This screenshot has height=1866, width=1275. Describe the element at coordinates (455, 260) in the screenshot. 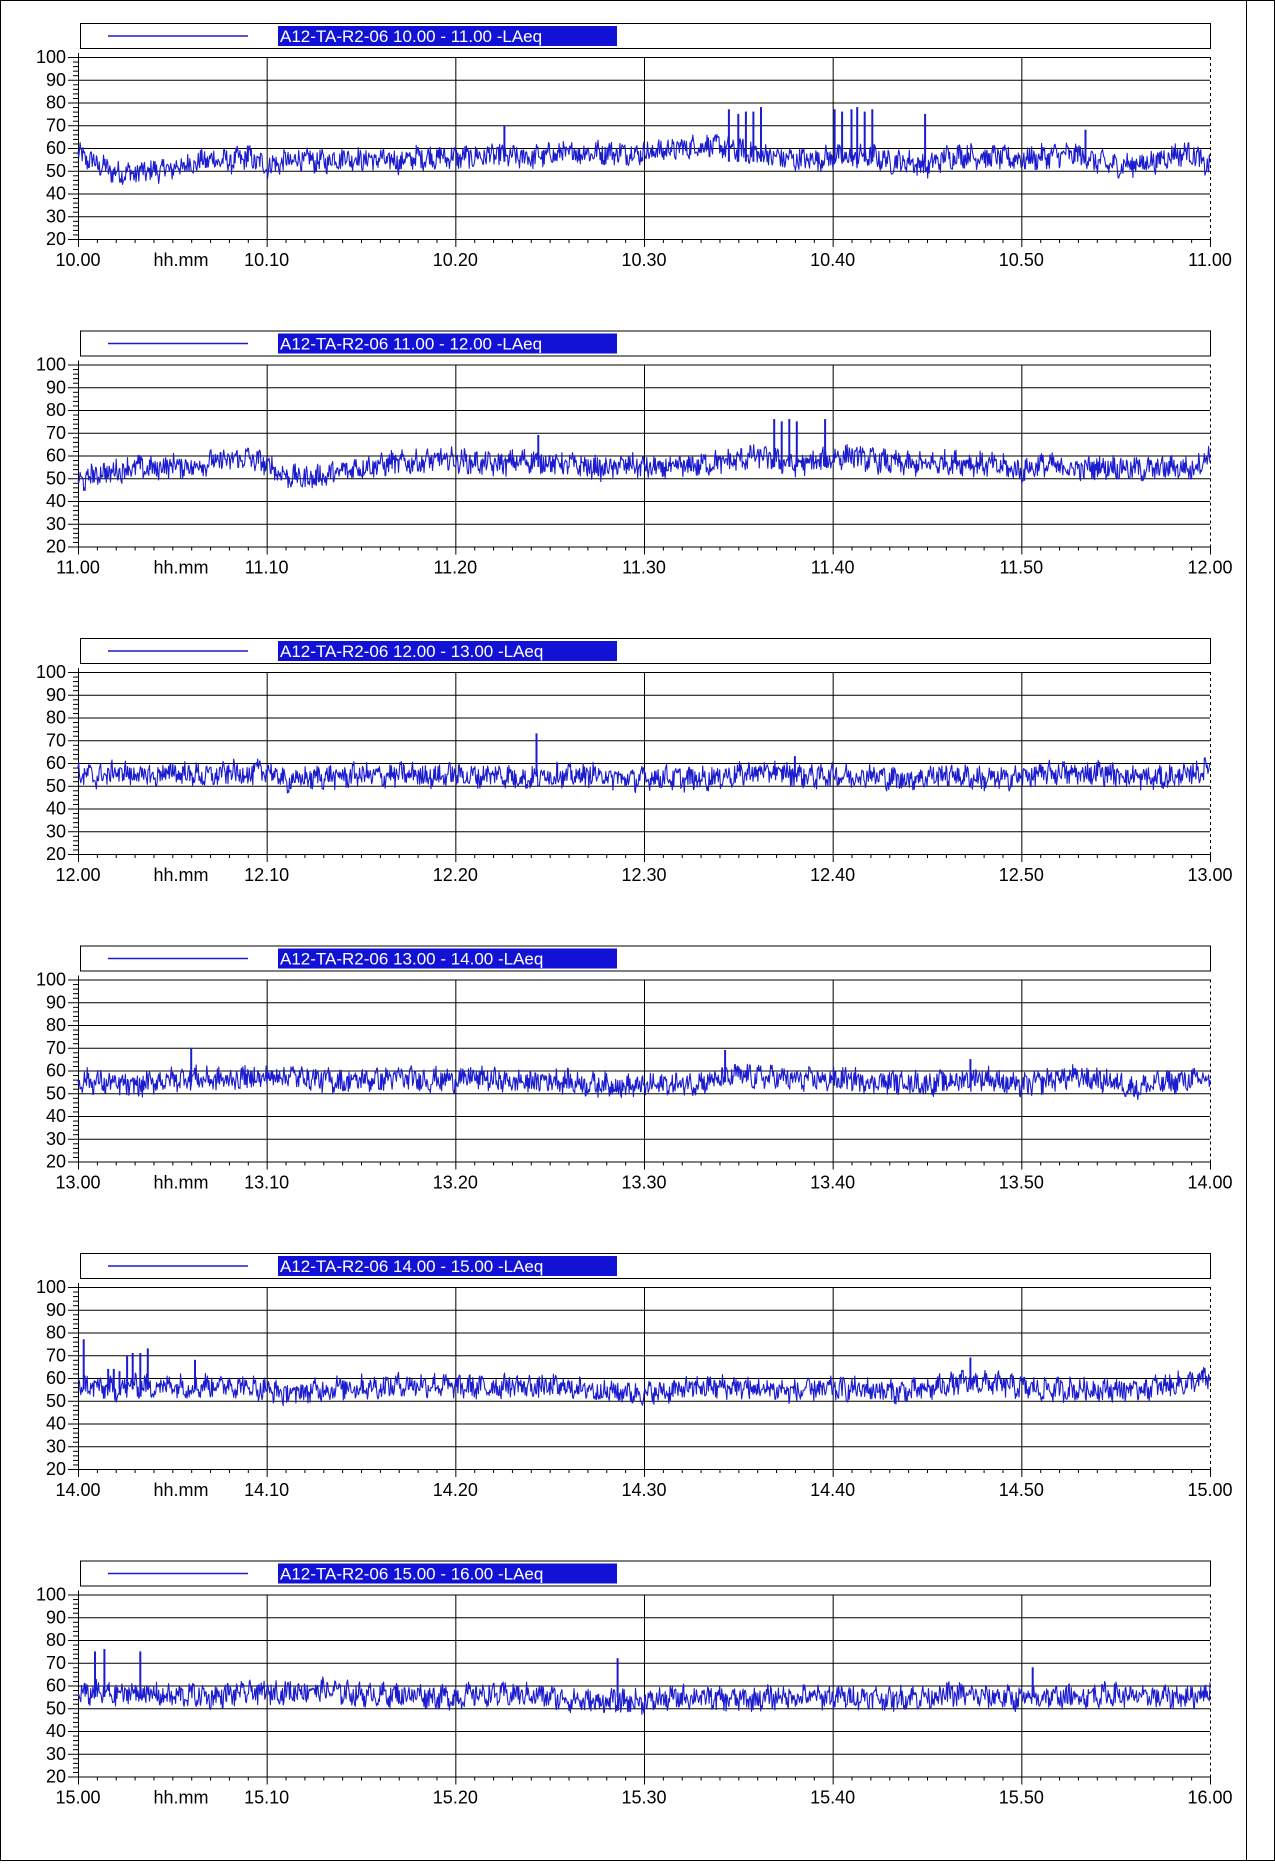

I see `x-tick-label: 10.20` at that location.